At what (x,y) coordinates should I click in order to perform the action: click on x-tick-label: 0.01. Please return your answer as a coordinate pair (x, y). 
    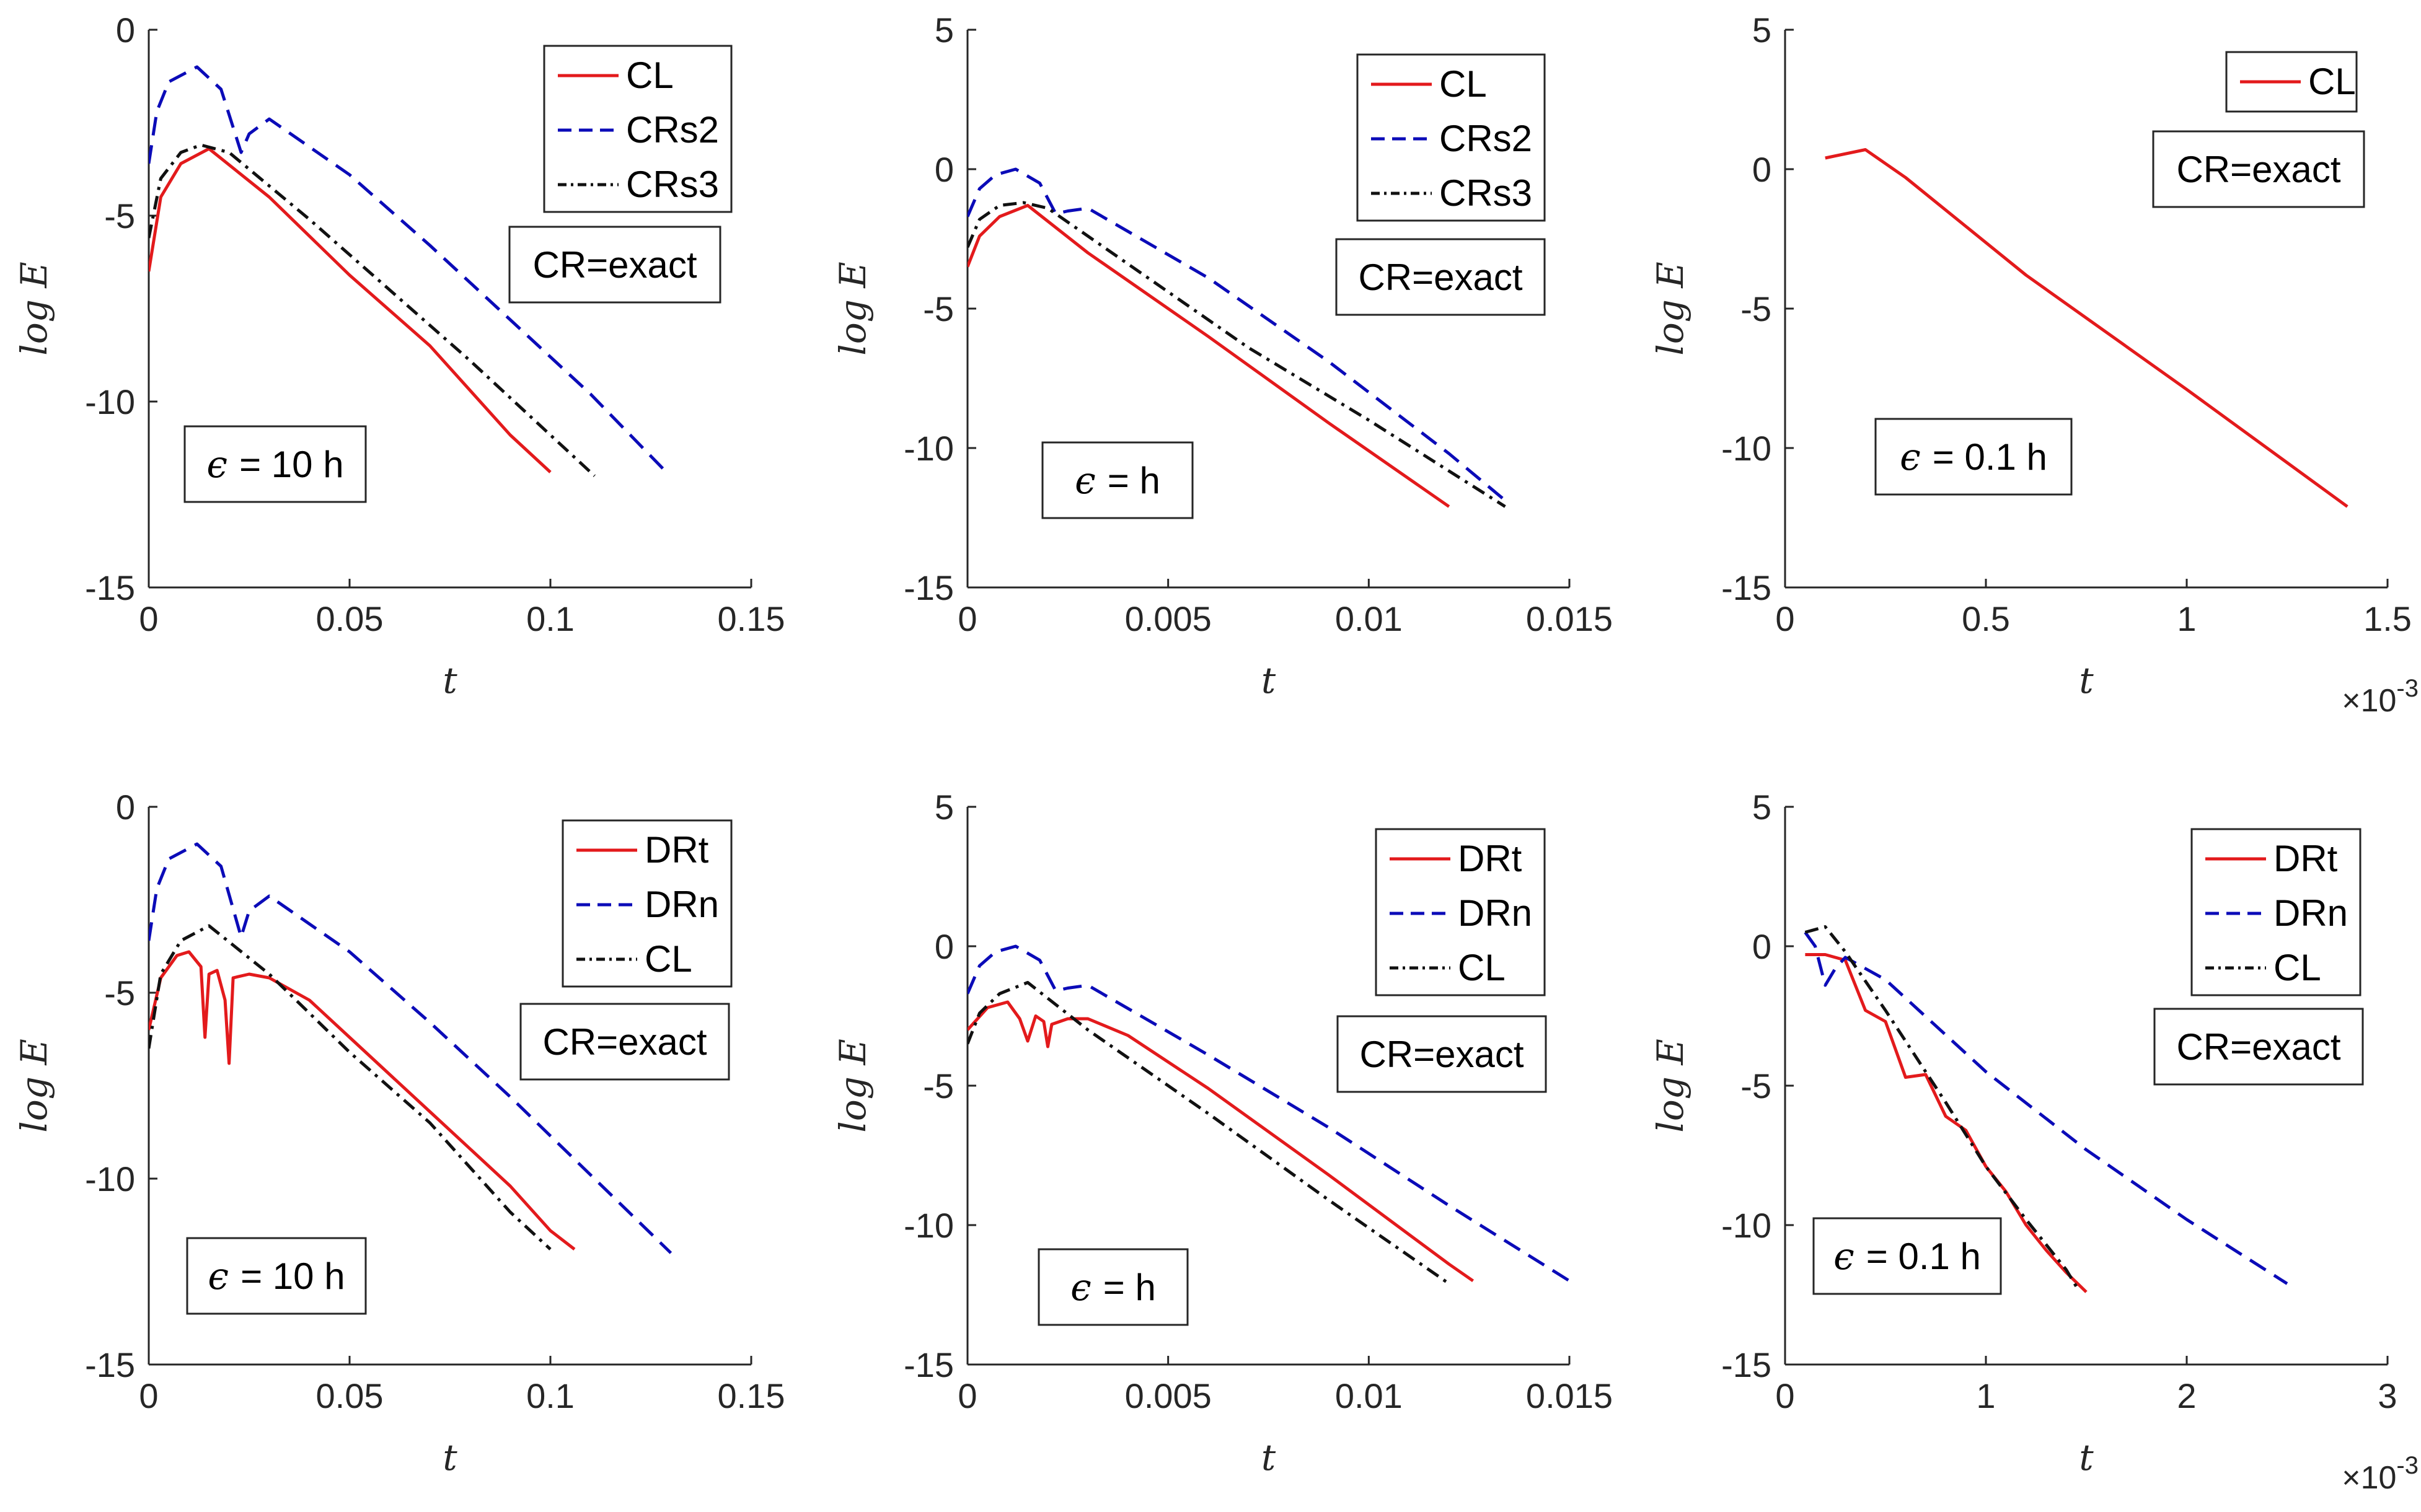
    Looking at the image, I should click on (1369, 618).